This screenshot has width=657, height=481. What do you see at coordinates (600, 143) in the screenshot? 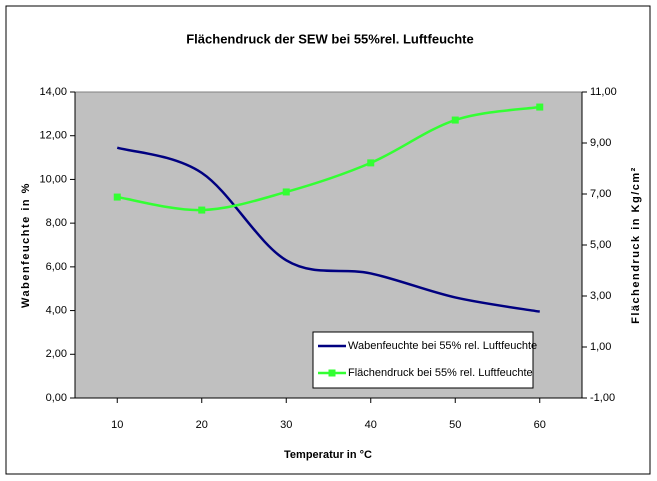
I see `y2-tick-label: 9,00` at bounding box center [600, 143].